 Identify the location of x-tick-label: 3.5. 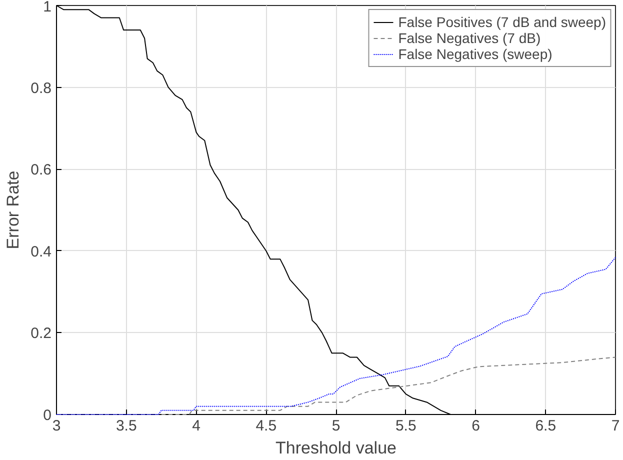
(126, 426).